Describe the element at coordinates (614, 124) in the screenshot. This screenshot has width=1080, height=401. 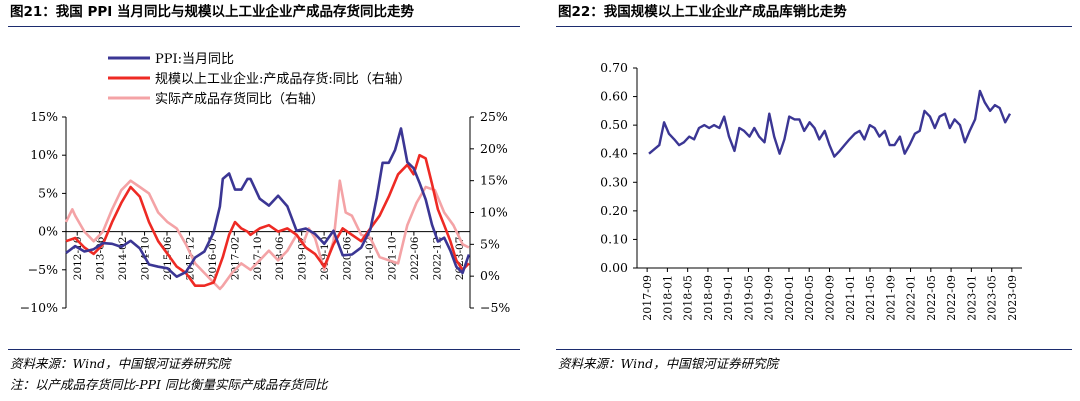
I see `y-tick-label-right-chart: 0.50` at that location.